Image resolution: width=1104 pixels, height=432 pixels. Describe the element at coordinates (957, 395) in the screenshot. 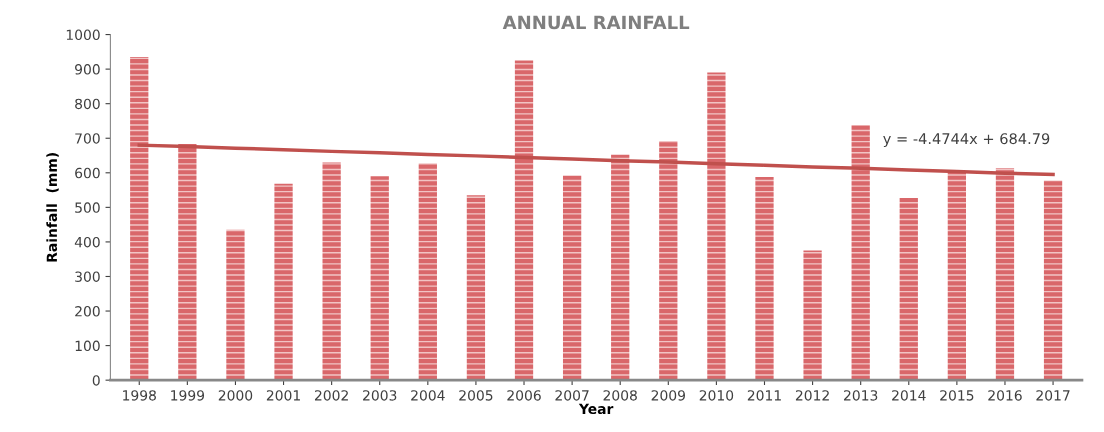

I see `x-tick-label: 2015` at that location.